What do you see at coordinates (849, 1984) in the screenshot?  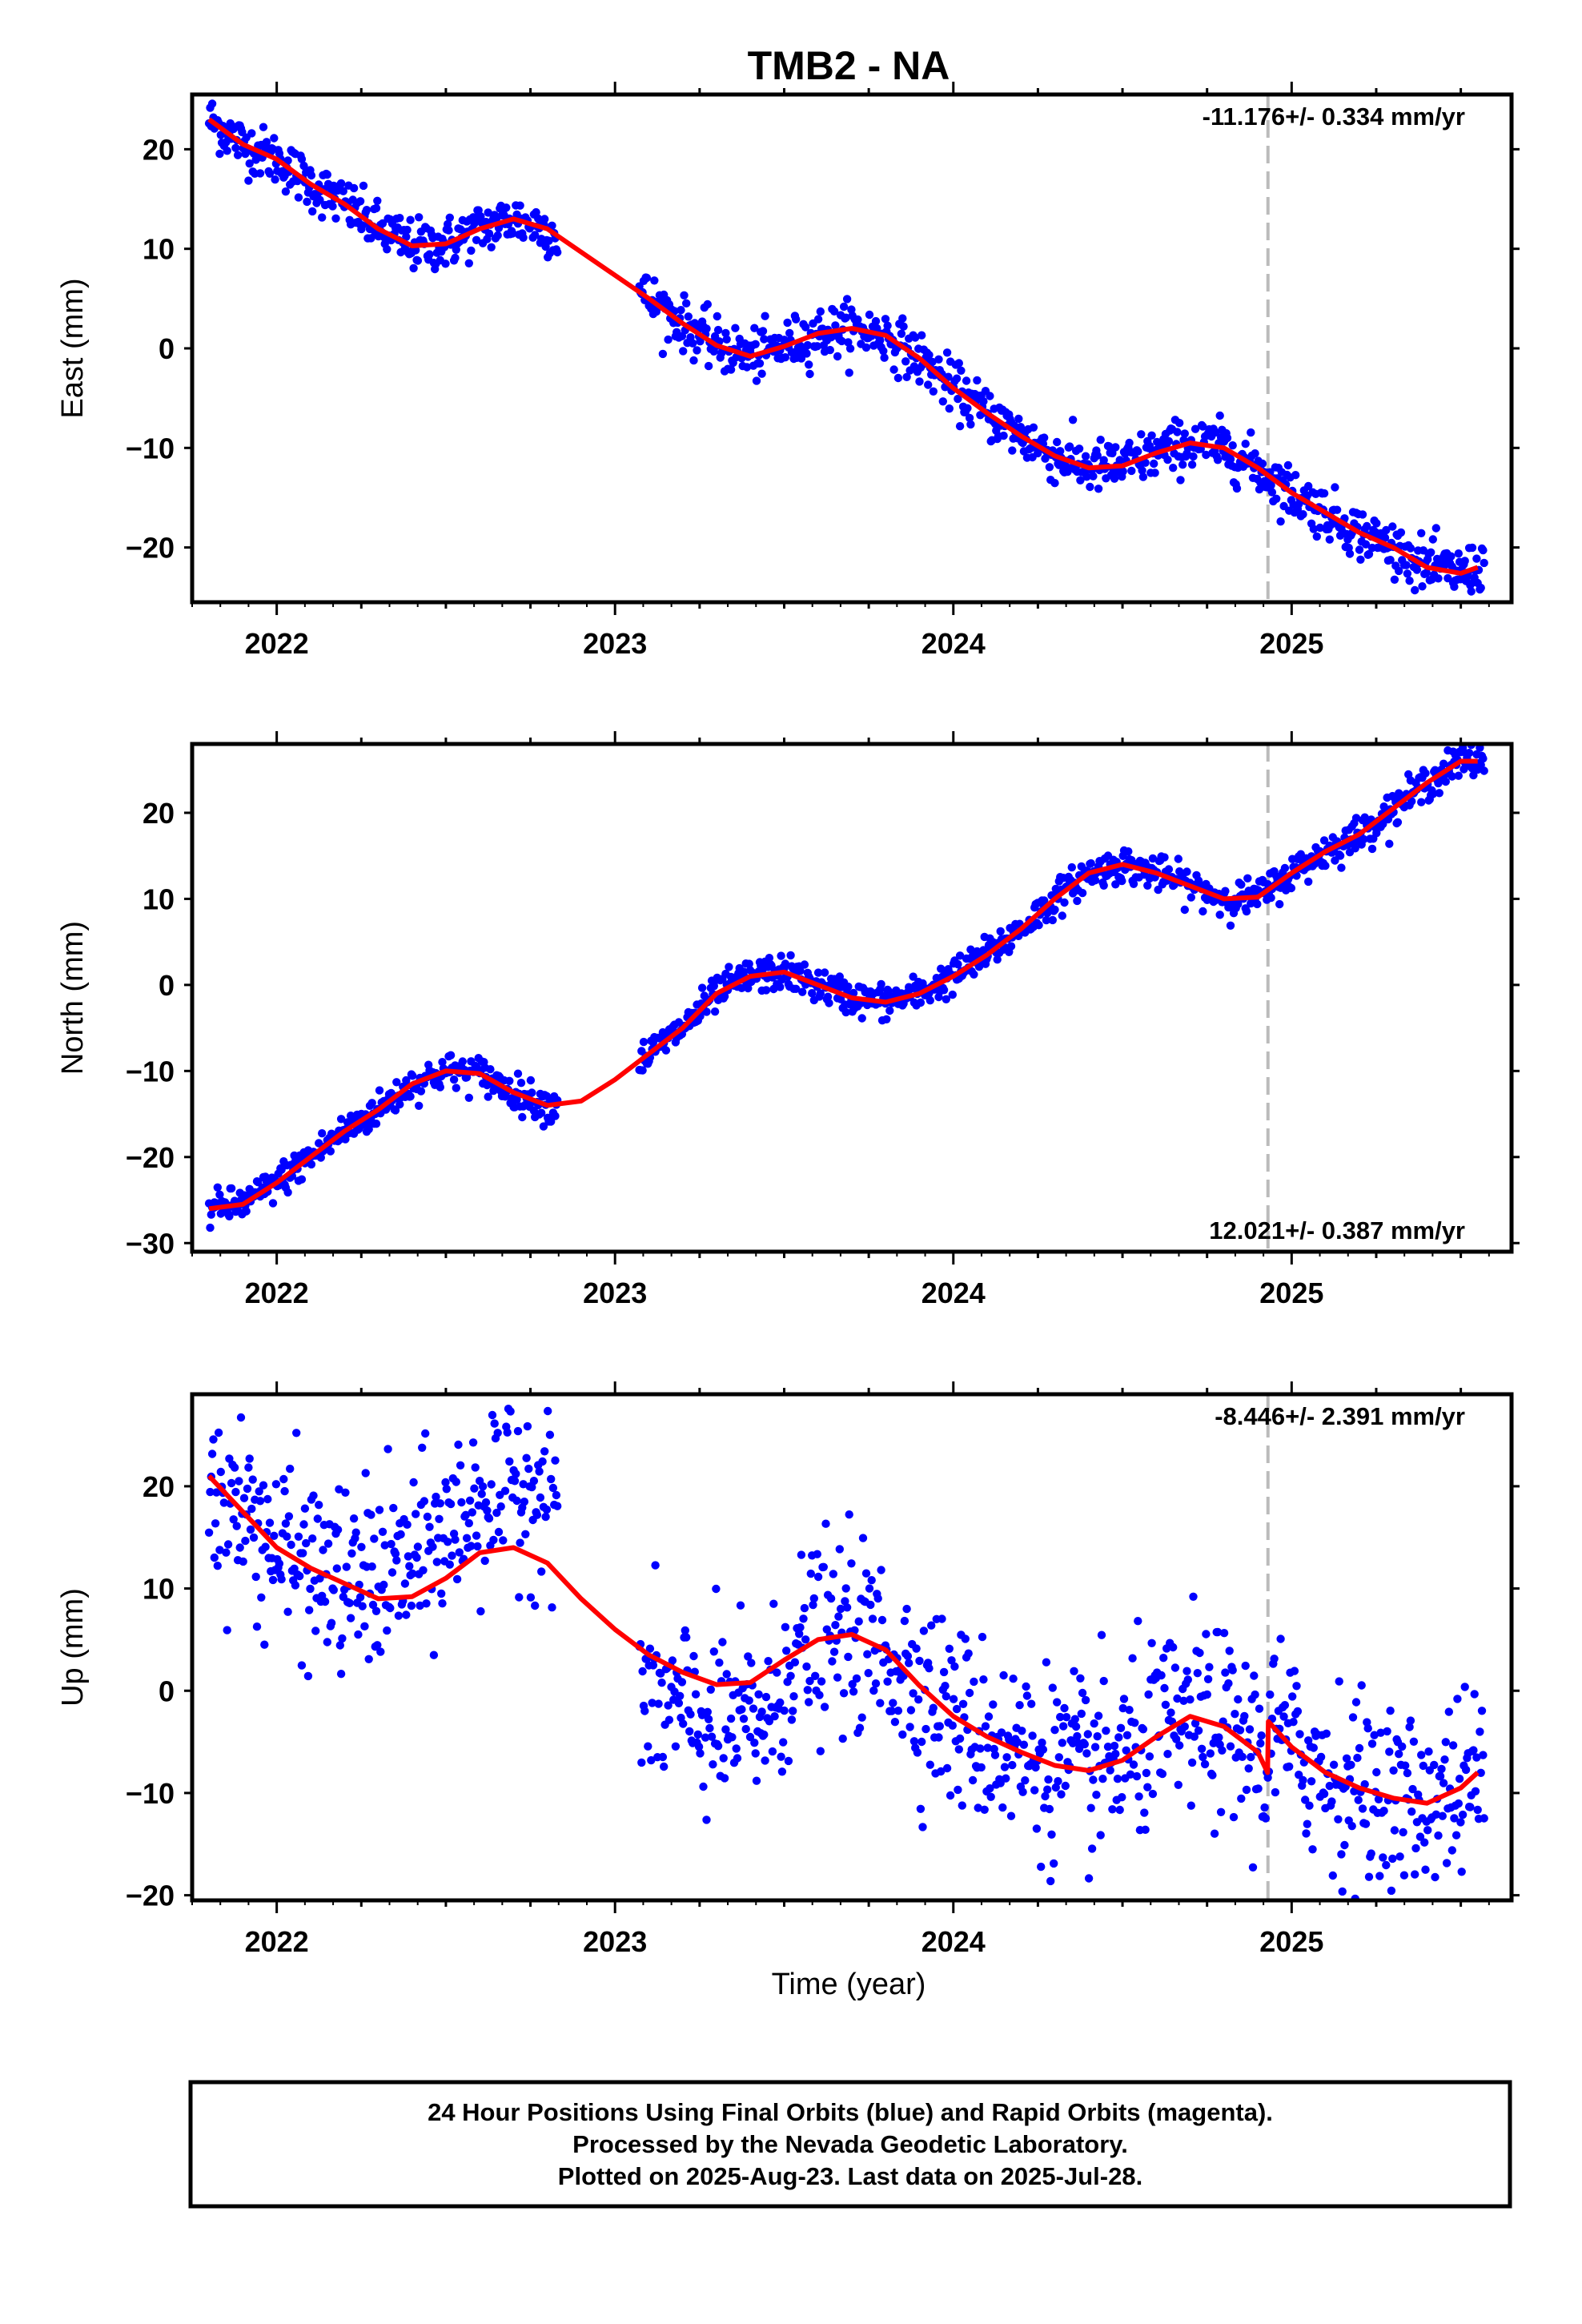 I see `x-axis-label: Time (year)` at bounding box center [849, 1984].